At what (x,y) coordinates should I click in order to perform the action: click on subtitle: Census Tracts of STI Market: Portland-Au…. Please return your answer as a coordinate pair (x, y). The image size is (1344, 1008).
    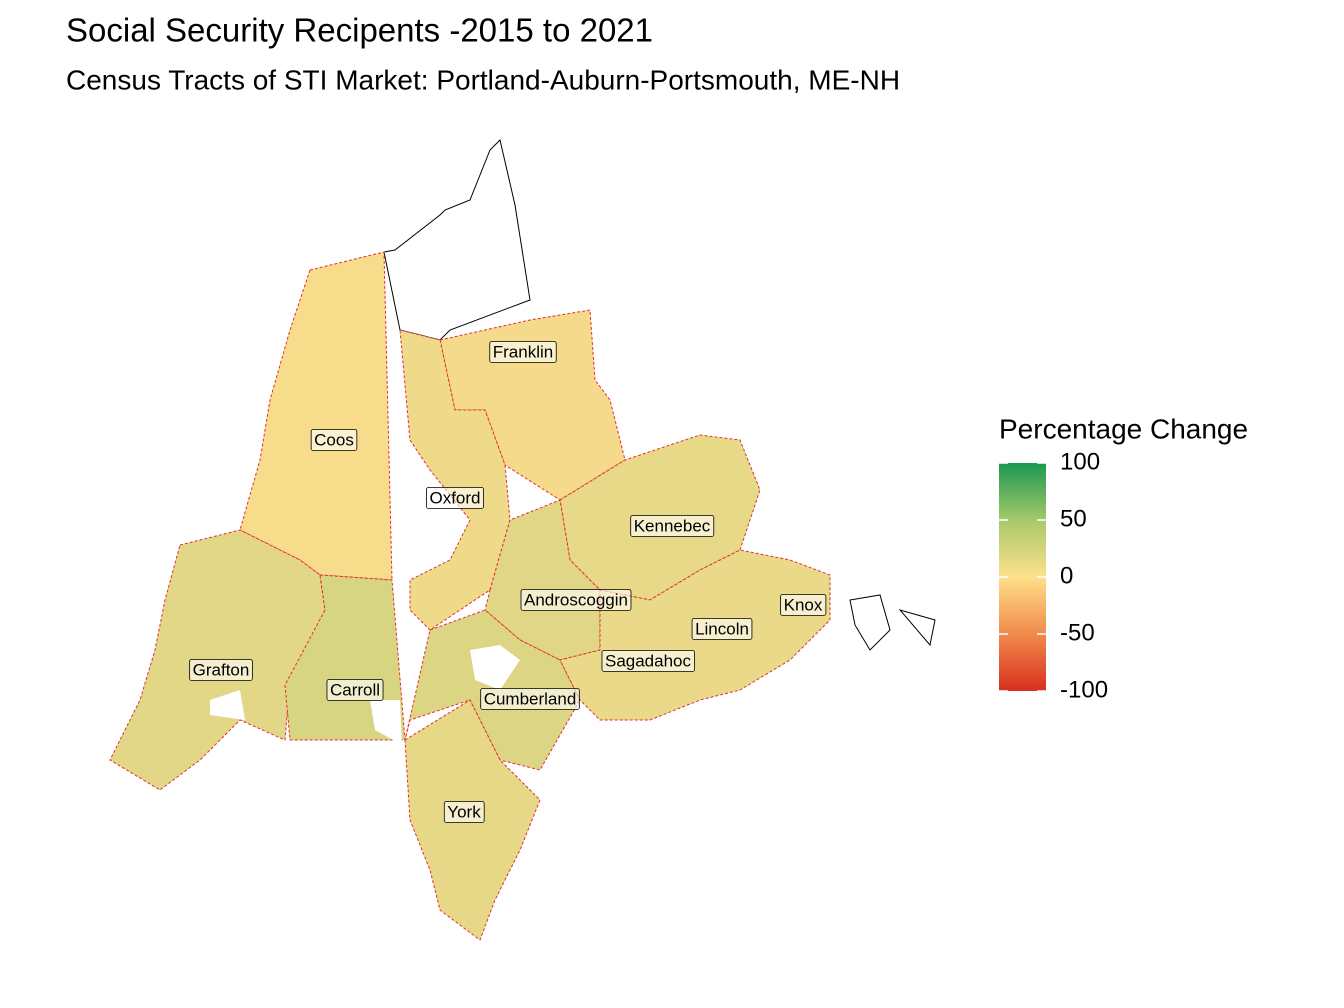
    Looking at the image, I should click on (483, 79).